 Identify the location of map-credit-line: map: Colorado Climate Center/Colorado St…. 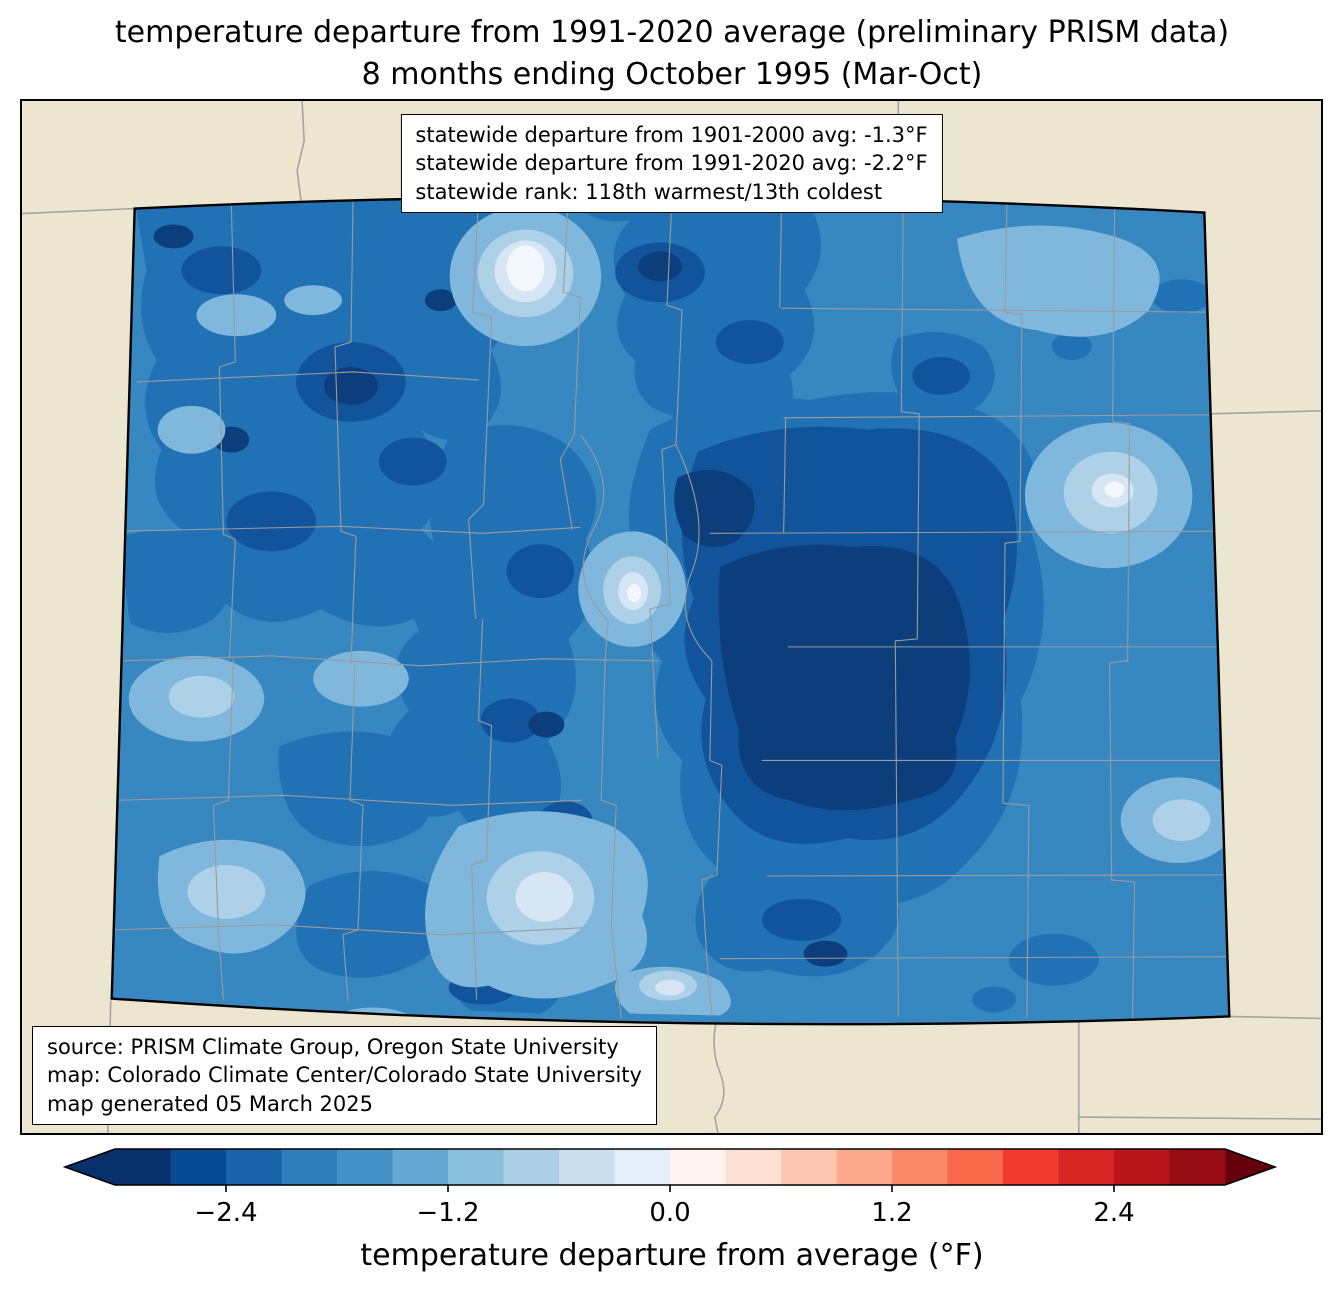
(344, 1075).